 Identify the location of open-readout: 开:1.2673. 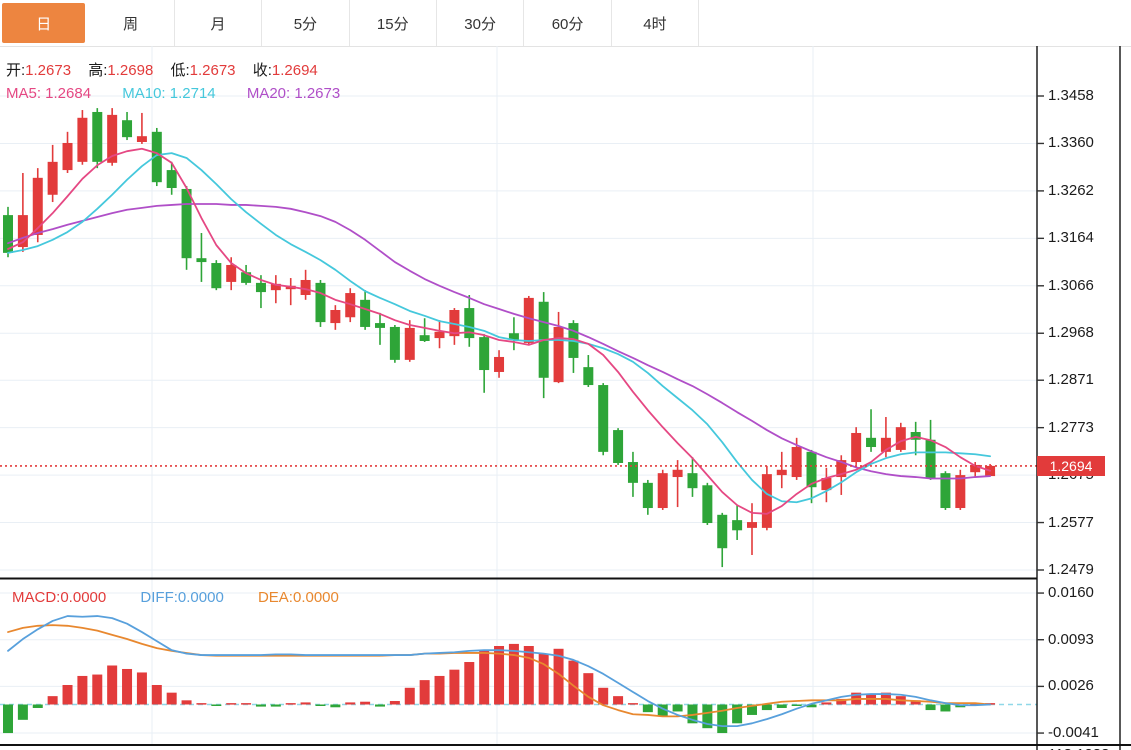
(38, 70).